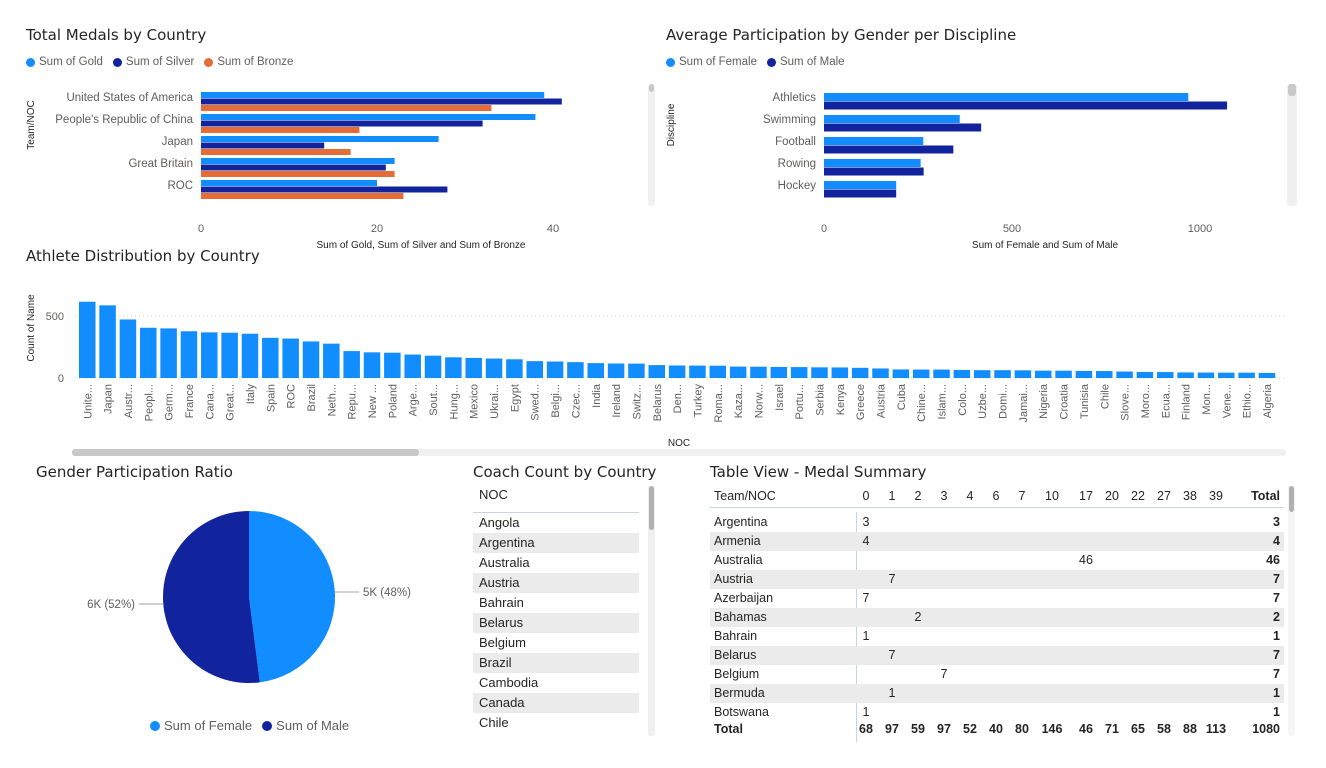 This screenshot has width=1326, height=768. What do you see at coordinates (997, 693) in the screenshot?
I see `table-row: Bermuda 1 1` at bounding box center [997, 693].